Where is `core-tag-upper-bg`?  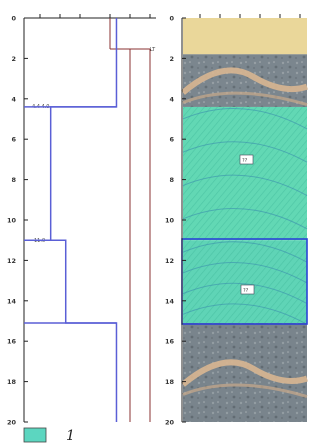
core-tag-upper-bg is located at coordinates (246, 159).